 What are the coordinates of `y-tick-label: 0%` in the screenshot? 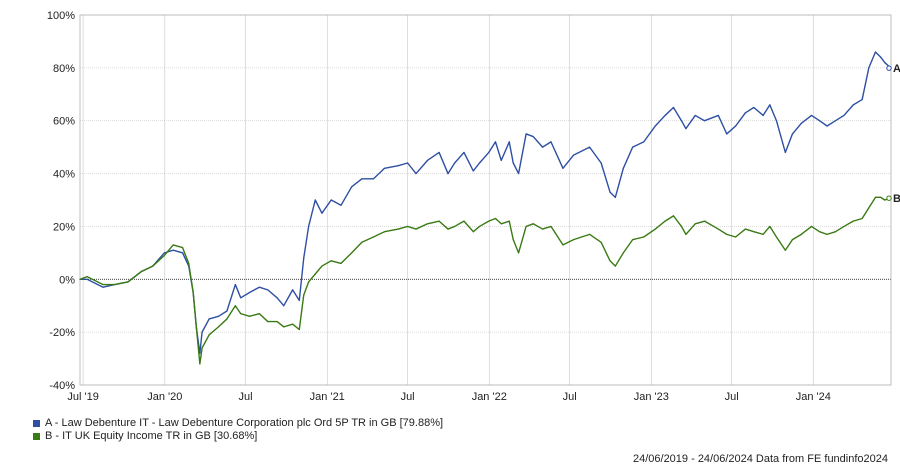 It's located at (67, 280).